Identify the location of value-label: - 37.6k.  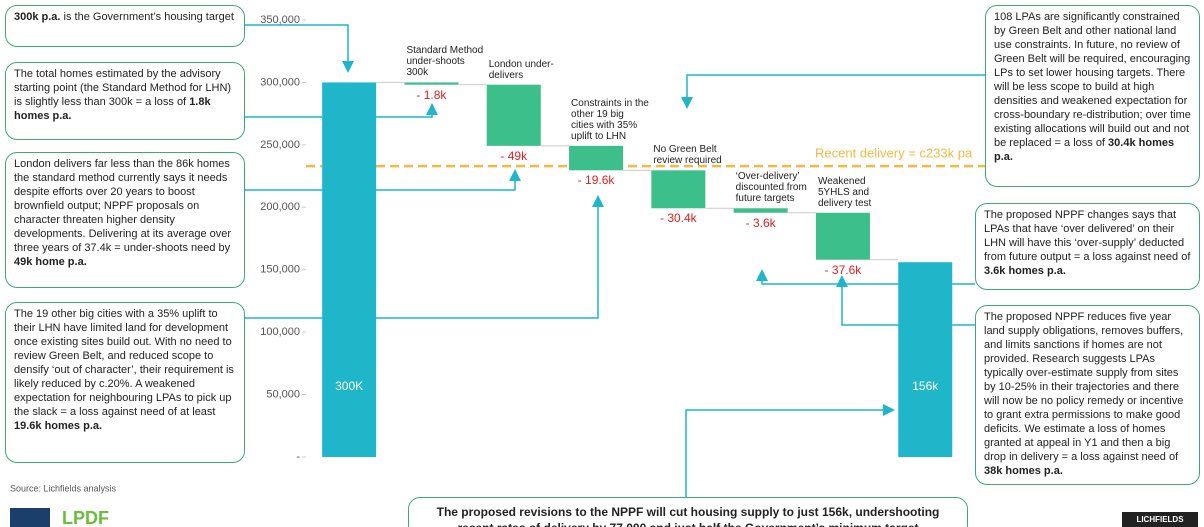
(843, 269).